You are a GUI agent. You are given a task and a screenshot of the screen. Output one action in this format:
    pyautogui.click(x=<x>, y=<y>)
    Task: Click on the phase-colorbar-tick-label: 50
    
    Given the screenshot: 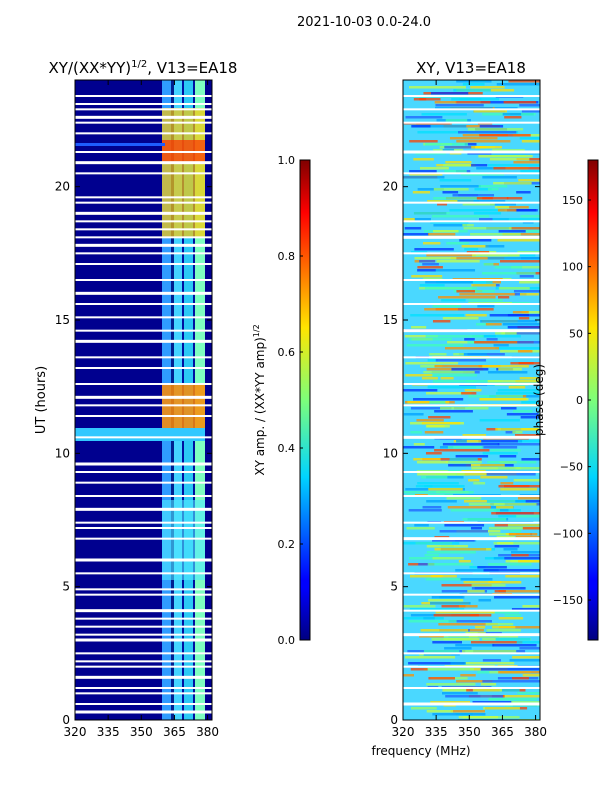 What is the action you would take?
    pyautogui.click(x=576, y=333)
    